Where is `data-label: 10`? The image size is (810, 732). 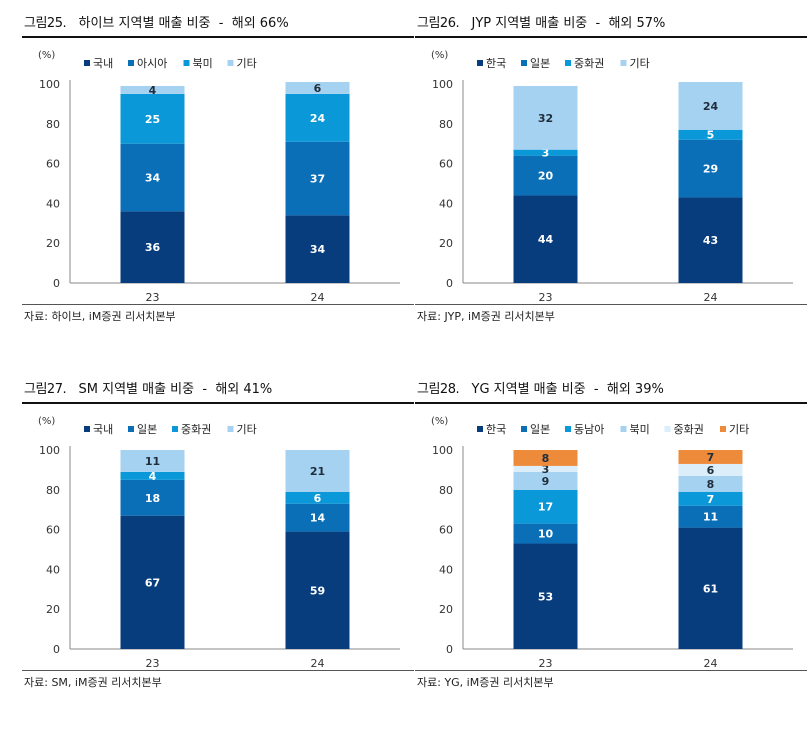
data-label: 10 is located at coordinates (546, 534).